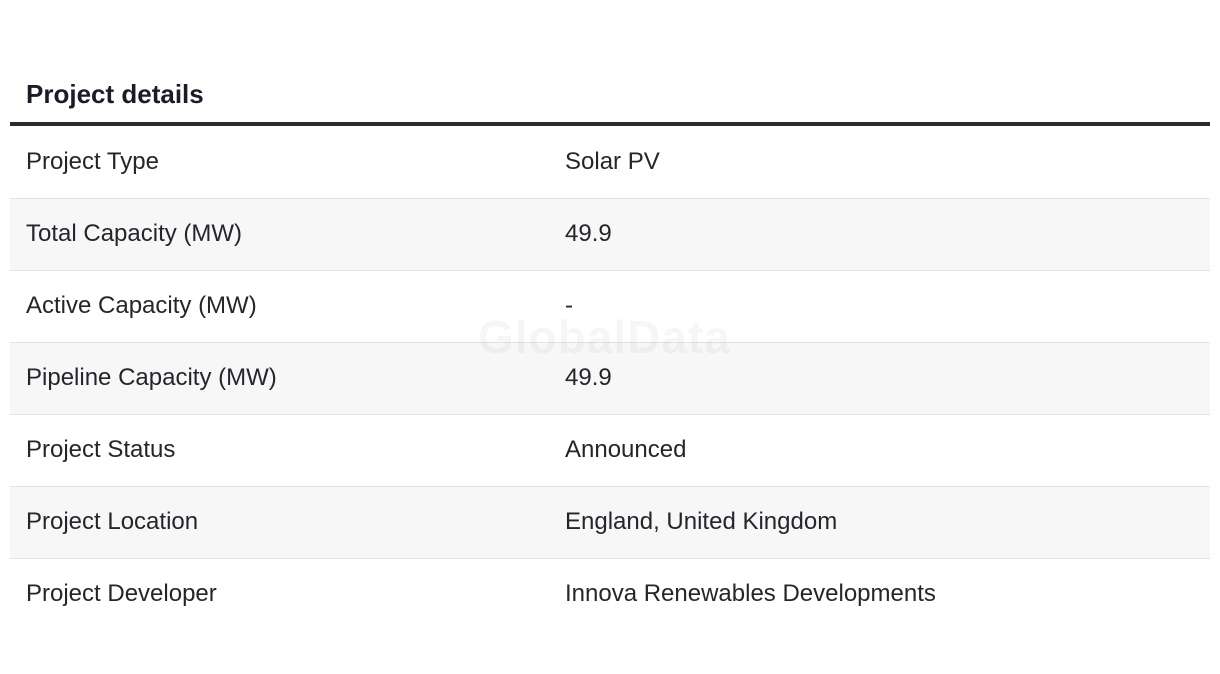 The image size is (1220, 674). I want to click on table-row-project-status: Project Status Announced, so click(610, 450).